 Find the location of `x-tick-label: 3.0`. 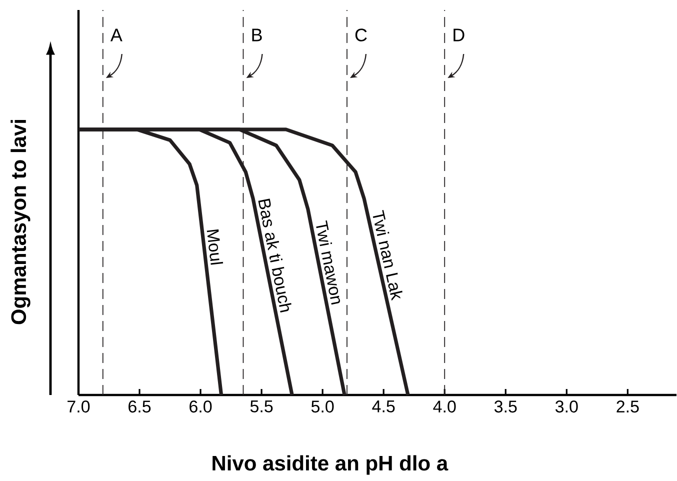

x-tick-label: 3.0 is located at coordinates (566, 406).